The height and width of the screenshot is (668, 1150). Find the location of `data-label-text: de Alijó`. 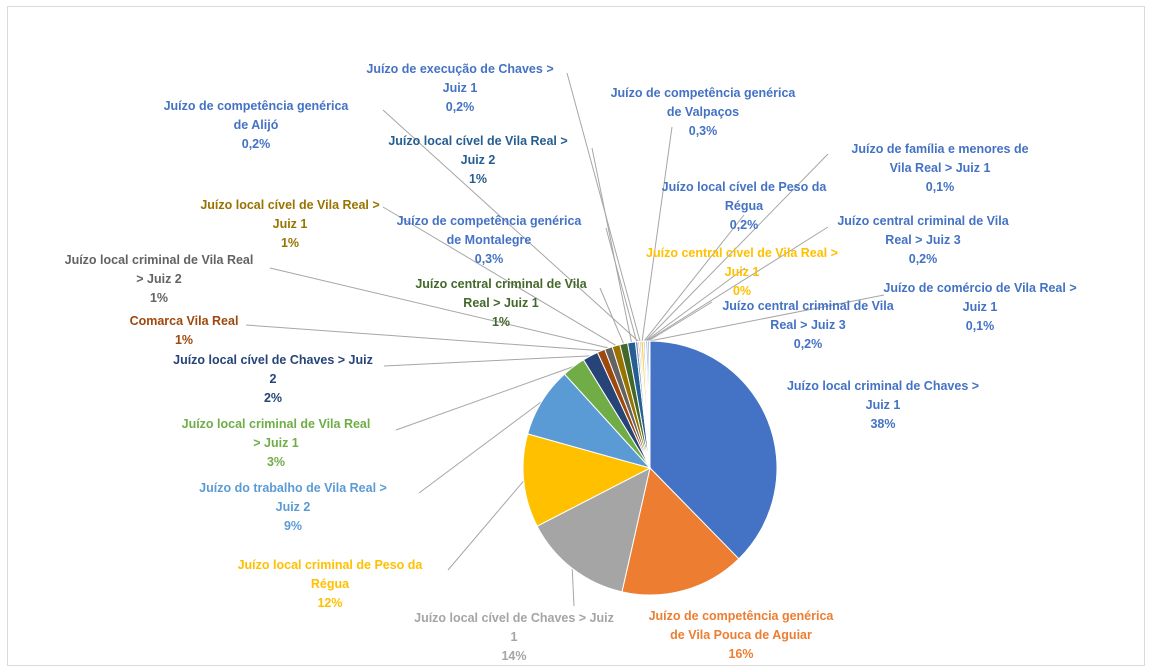

data-label-text: de Alijó is located at coordinates (256, 125).